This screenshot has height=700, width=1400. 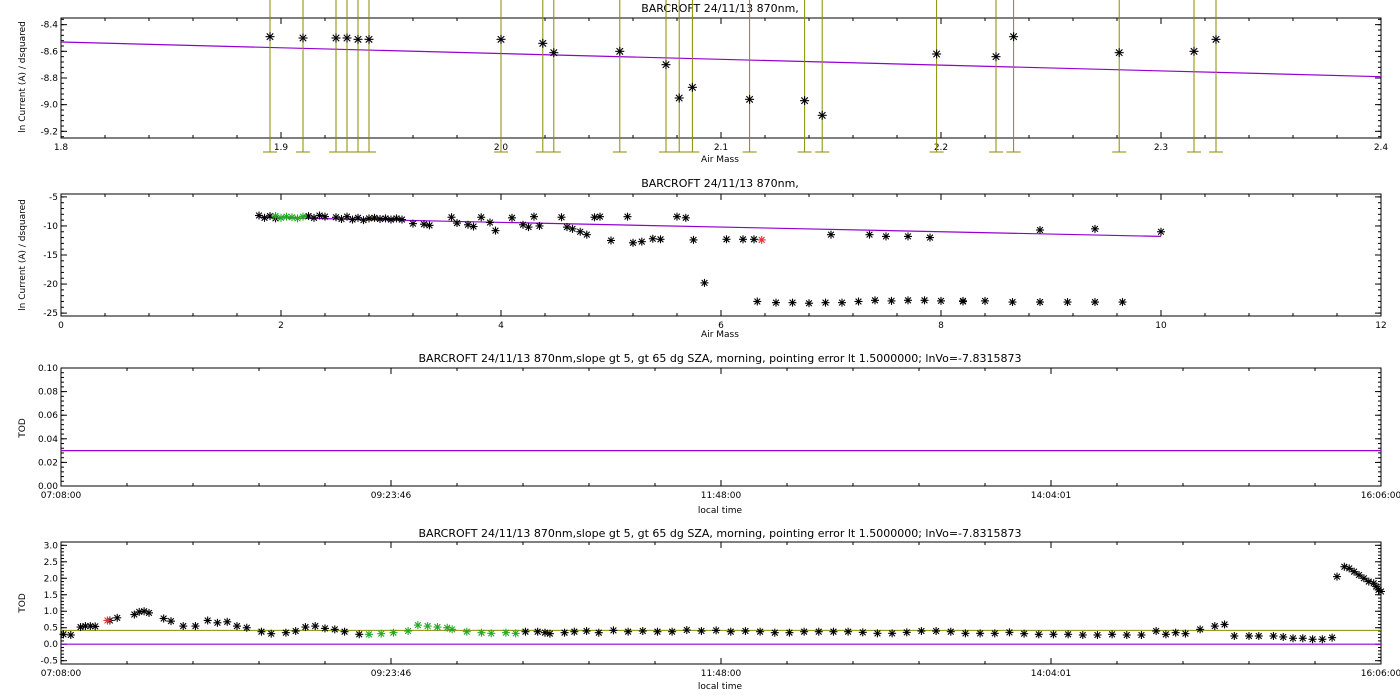 What do you see at coordinates (49, 132) in the screenshot?
I see `y-tick-label: -9.2` at bounding box center [49, 132].